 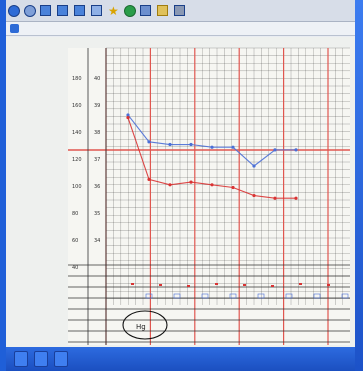 I want to click on home-icon, so click(x=79, y=10).